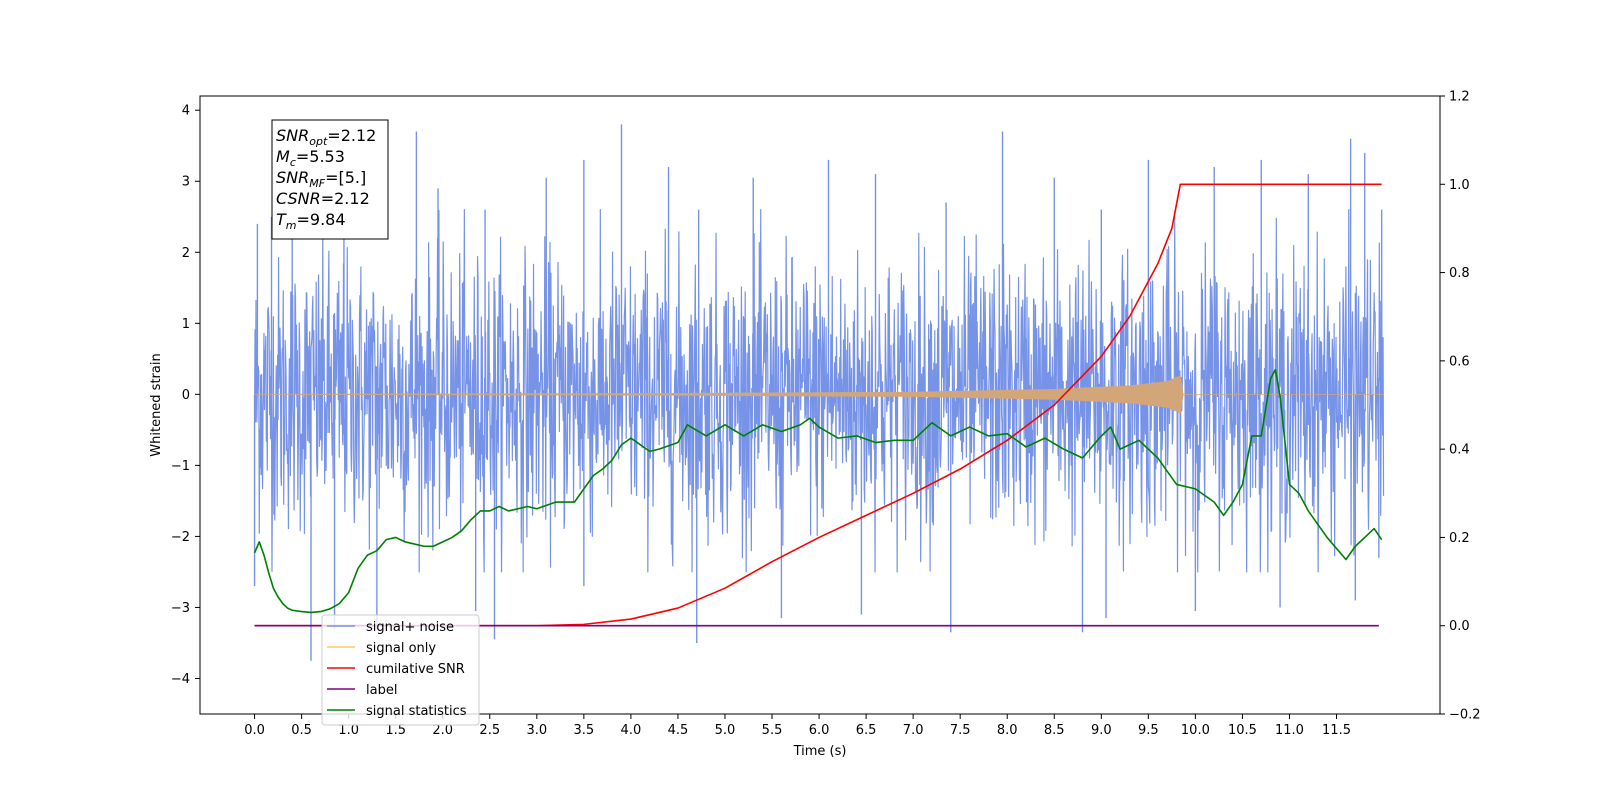 The height and width of the screenshot is (800, 1600). I want to click on x-tick-label-14: 7.0, so click(913, 730).